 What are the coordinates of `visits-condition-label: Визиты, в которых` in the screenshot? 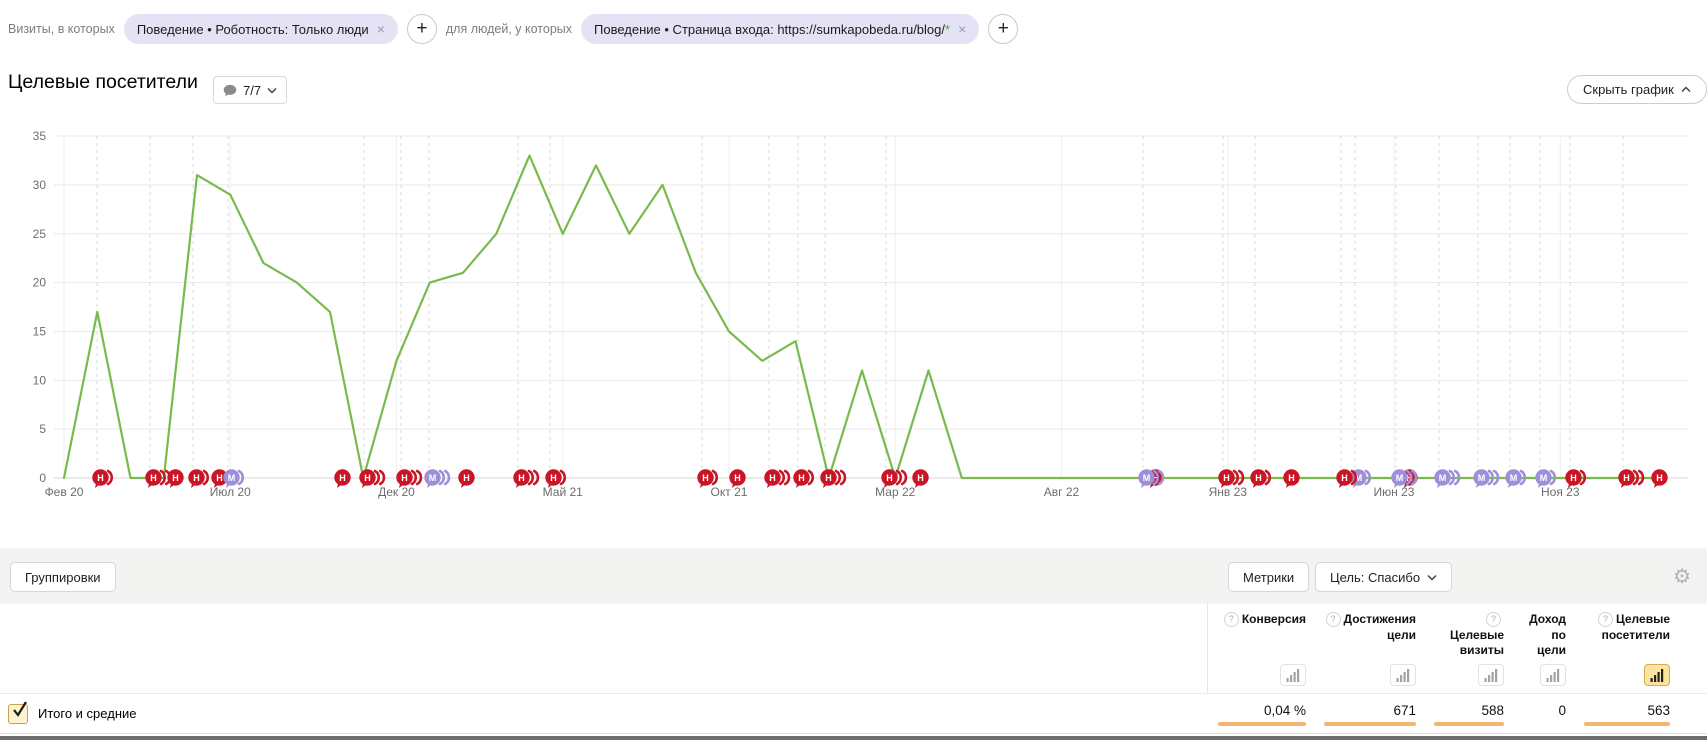 It's located at (61, 29).